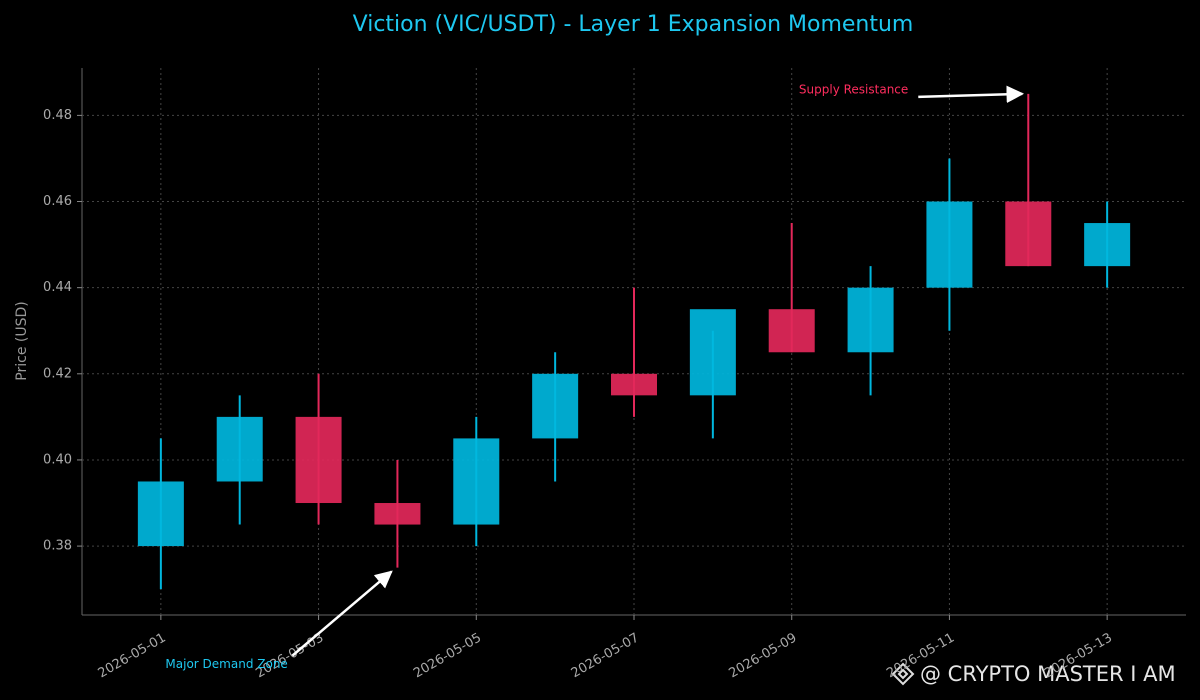  Describe the element at coordinates (289, 656) in the screenshot. I see `x-tick-label: 2026-05-03` at that location.